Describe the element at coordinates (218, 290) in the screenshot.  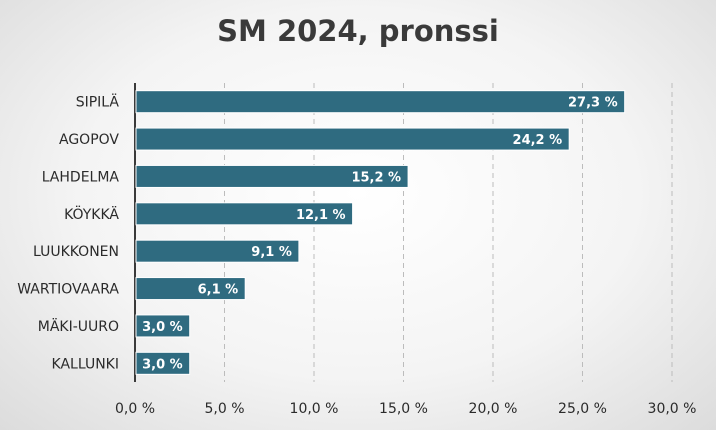
I see `data-label: 6,1 %` at that location.